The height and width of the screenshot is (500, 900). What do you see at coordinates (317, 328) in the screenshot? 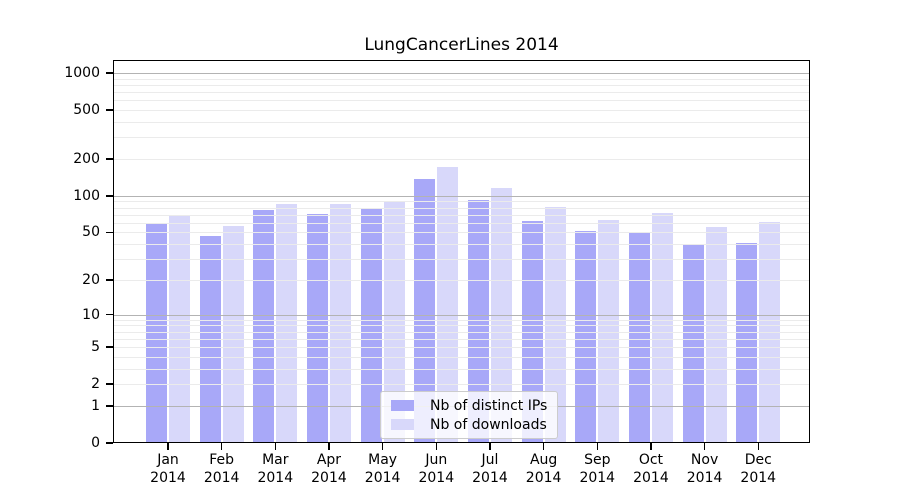
I see `bar-nb-of-distinct-ips-apr` at bounding box center [317, 328].